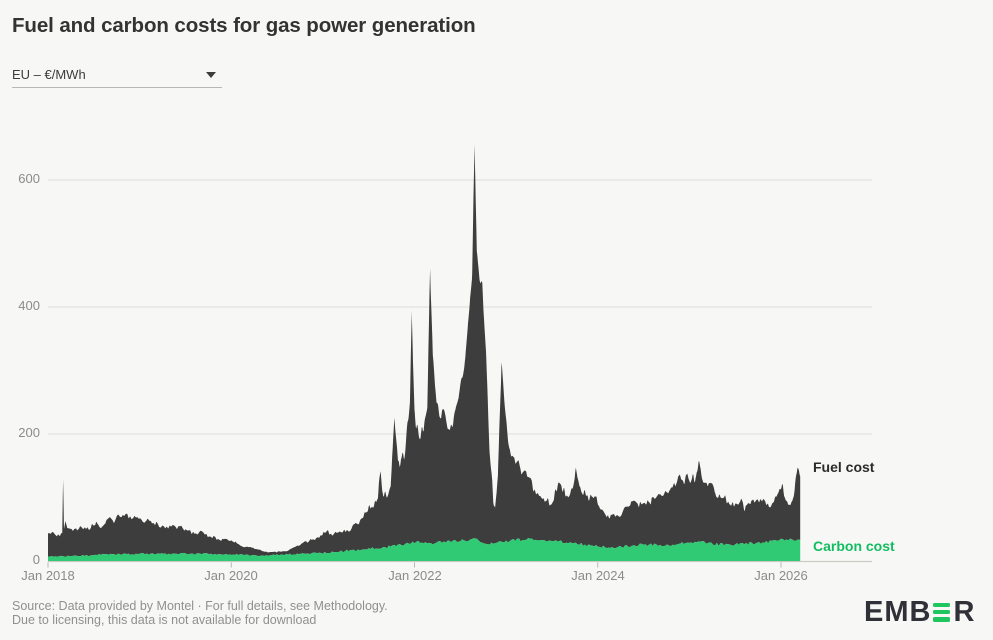 This screenshot has width=993, height=640. Describe the element at coordinates (844, 467) in the screenshot. I see `fuel-cost-series-label: Fuel cost` at that location.